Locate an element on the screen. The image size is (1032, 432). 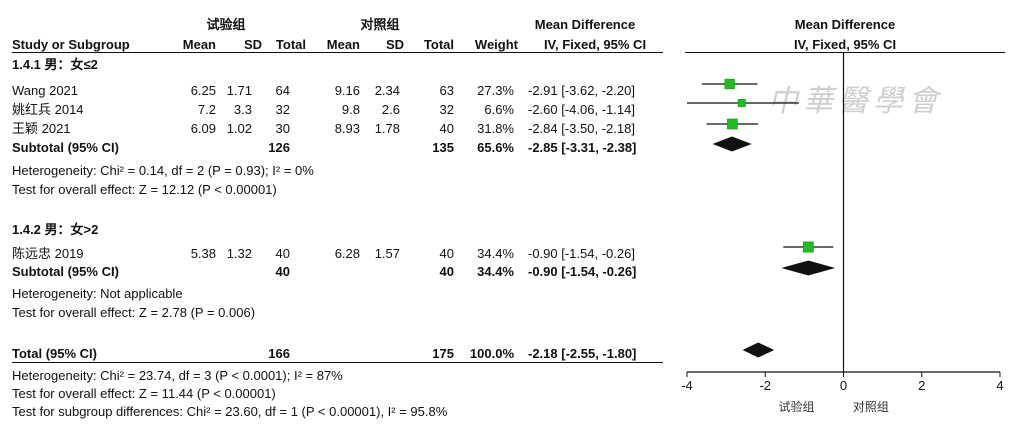
study-n-exp: 40 is located at coordinates (282, 253).